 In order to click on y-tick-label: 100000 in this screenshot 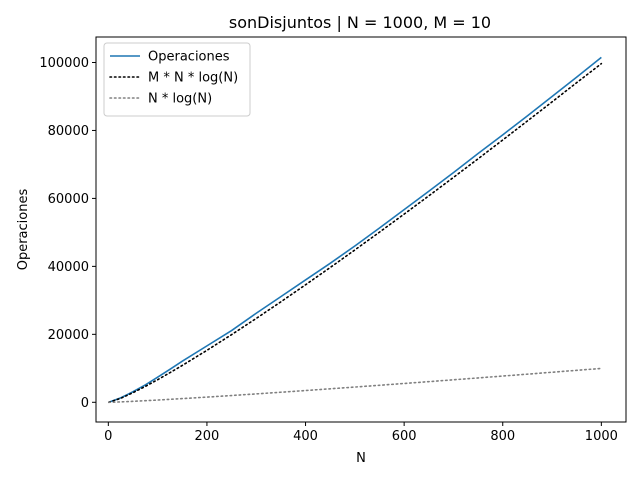, I will do `click(64, 63)`.